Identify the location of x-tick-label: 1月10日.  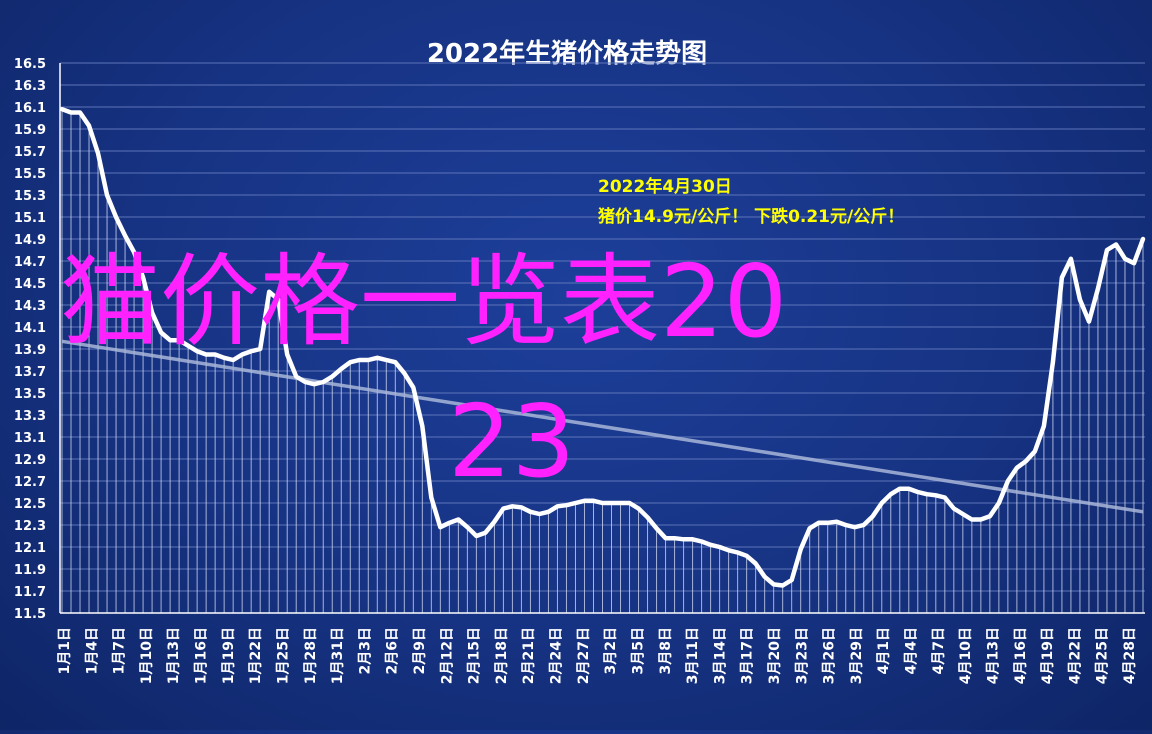
(147, 655).